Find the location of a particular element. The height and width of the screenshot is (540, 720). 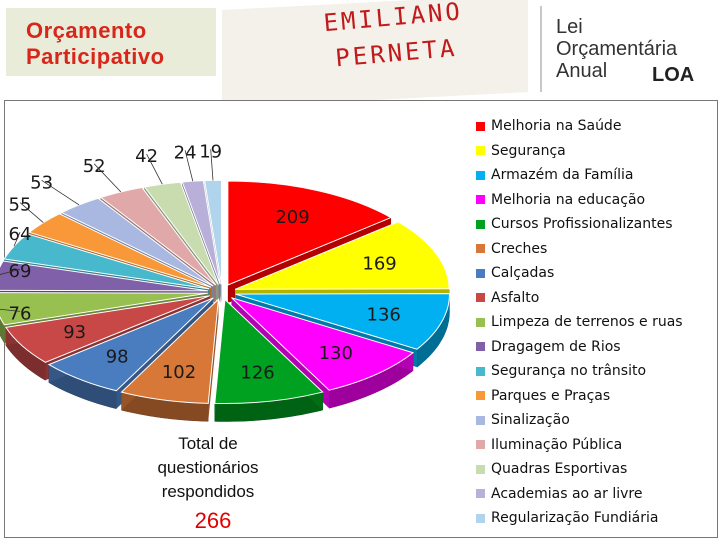

legend-label: Iluminação Pública is located at coordinates (557, 444).